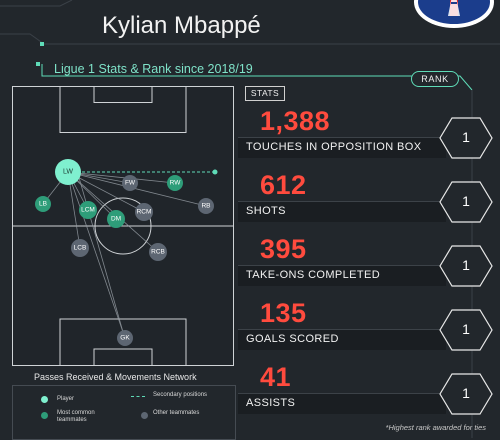 The width and height of the screenshot is (500, 440). I want to click on footnote: *Highest rank awarded for ties, so click(435, 427).